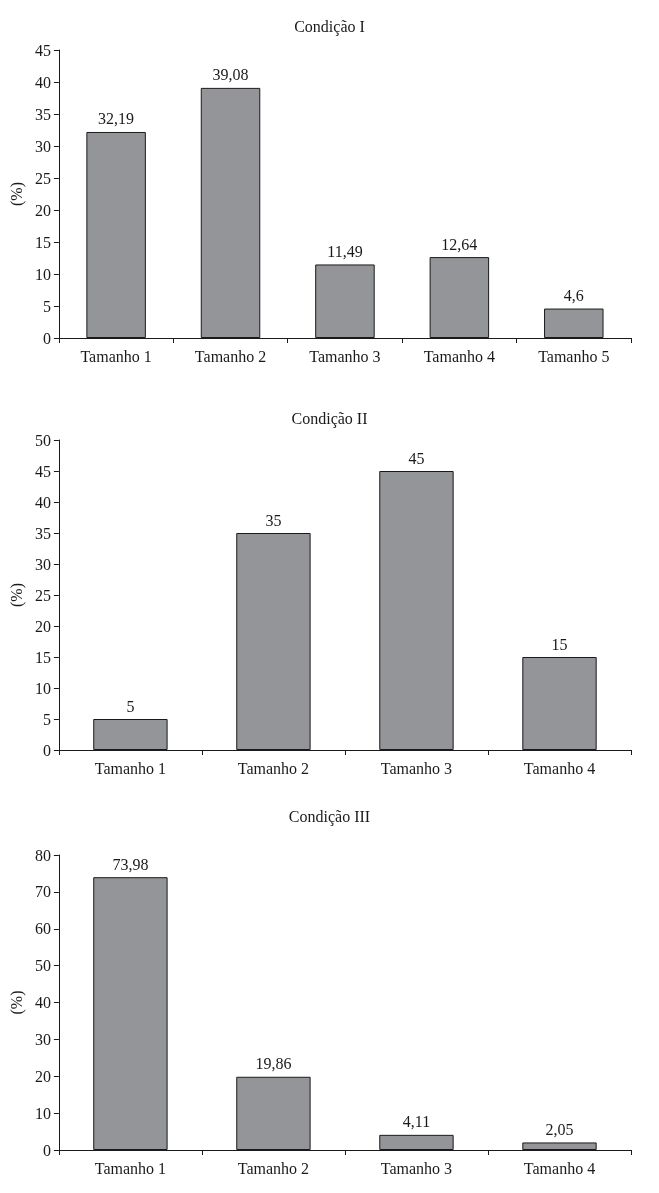 This screenshot has width=659, height=1193. What do you see at coordinates (329, 816) in the screenshot?
I see `chart-title: Condição III` at bounding box center [329, 816].